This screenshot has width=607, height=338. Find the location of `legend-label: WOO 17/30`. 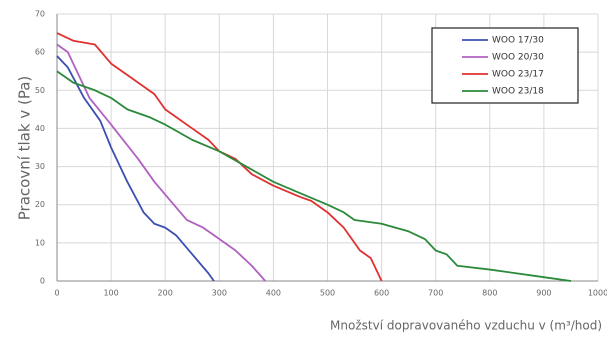

legend-label: WOO 17/30 is located at coordinates (518, 41).